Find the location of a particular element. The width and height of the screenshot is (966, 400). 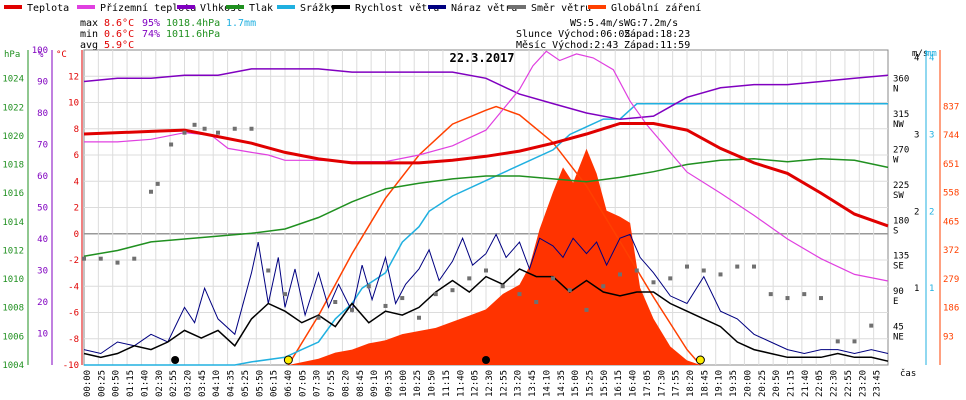

wind-dir-label: NE is located at coordinates (898, 338).